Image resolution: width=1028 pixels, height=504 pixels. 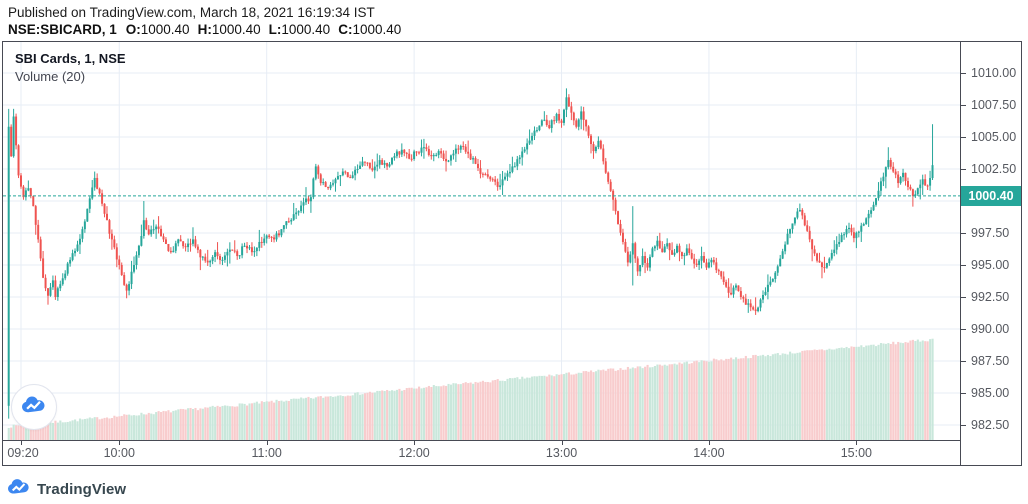 What do you see at coordinates (709, 453) in the screenshot?
I see `time-tick-label: 14:00` at bounding box center [709, 453].